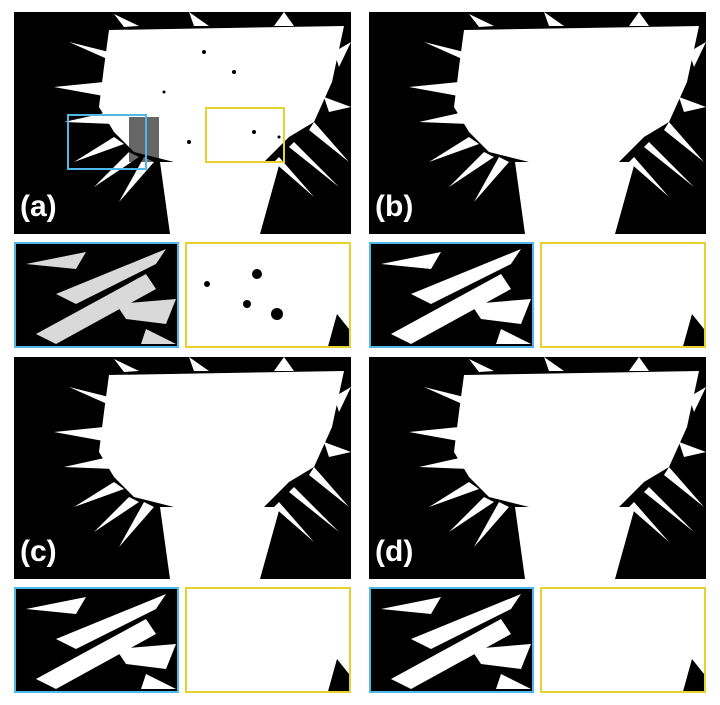 This screenshot has width=720, height=705. I want to click on panel-label: (c), so click(38, 551).